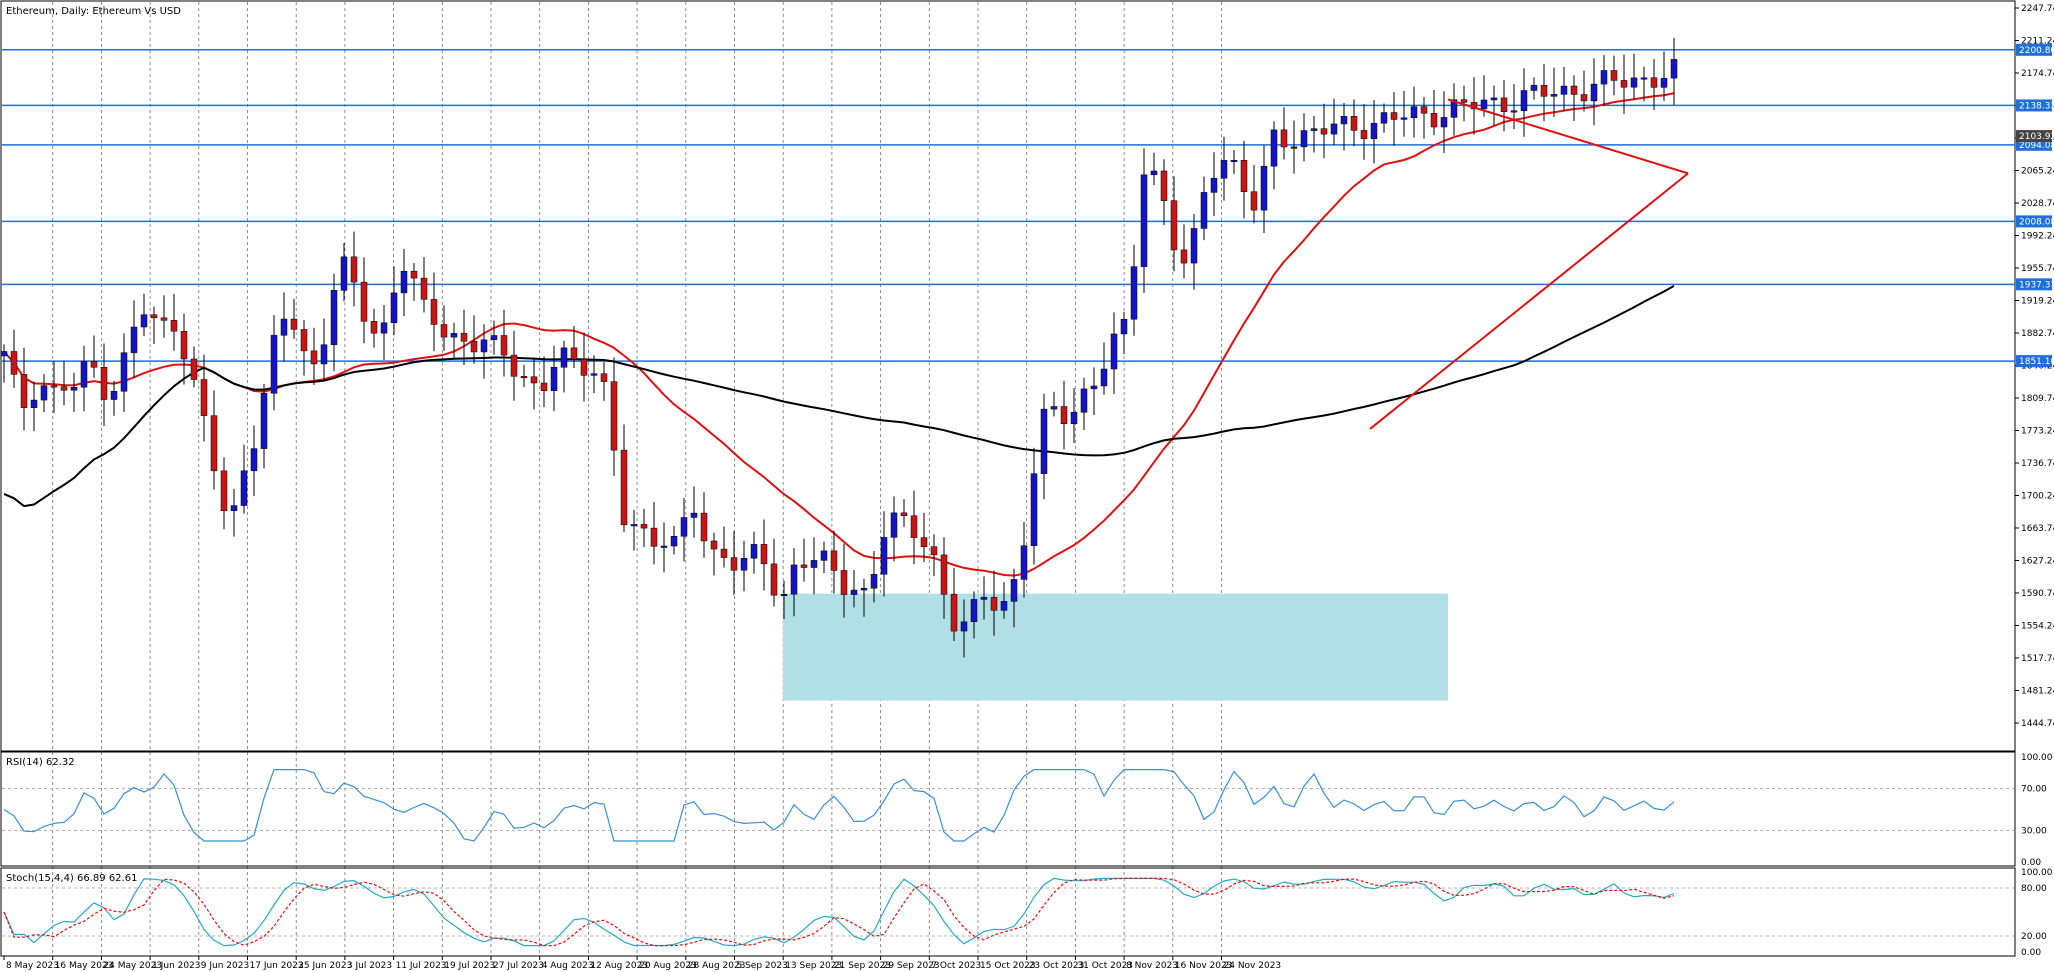  I want to click on date-label: 12 Aug 2023, so click(619, 966).